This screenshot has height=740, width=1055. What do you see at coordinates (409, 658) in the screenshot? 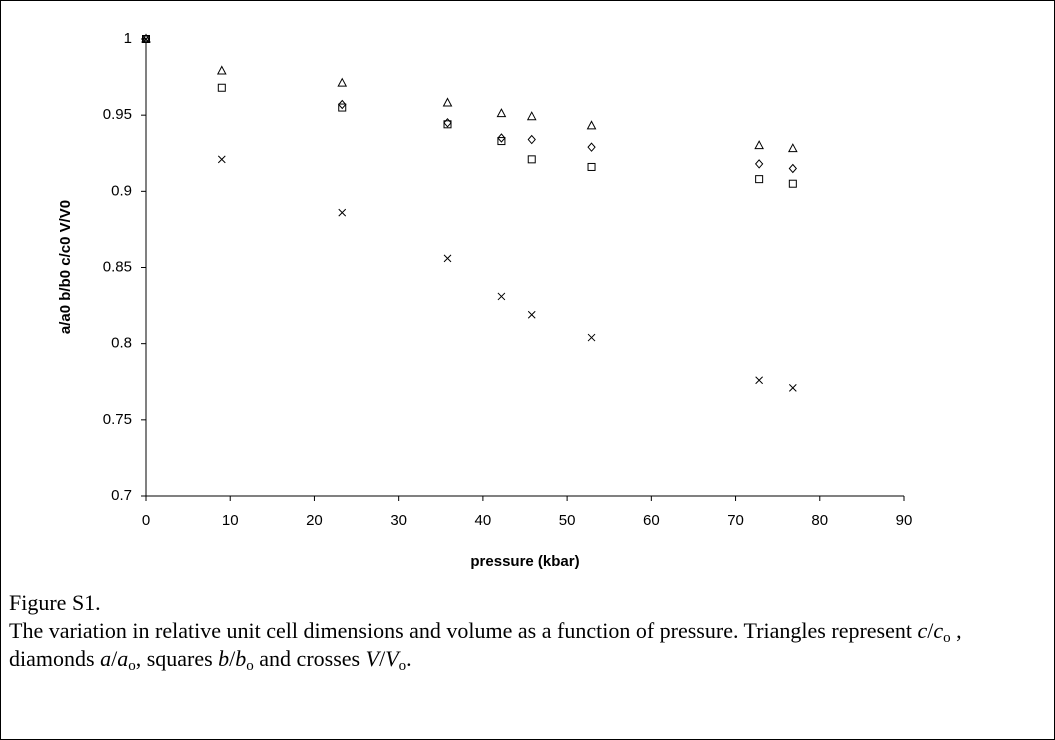
I see `caption-text: .` at bounding box center [409, 658].